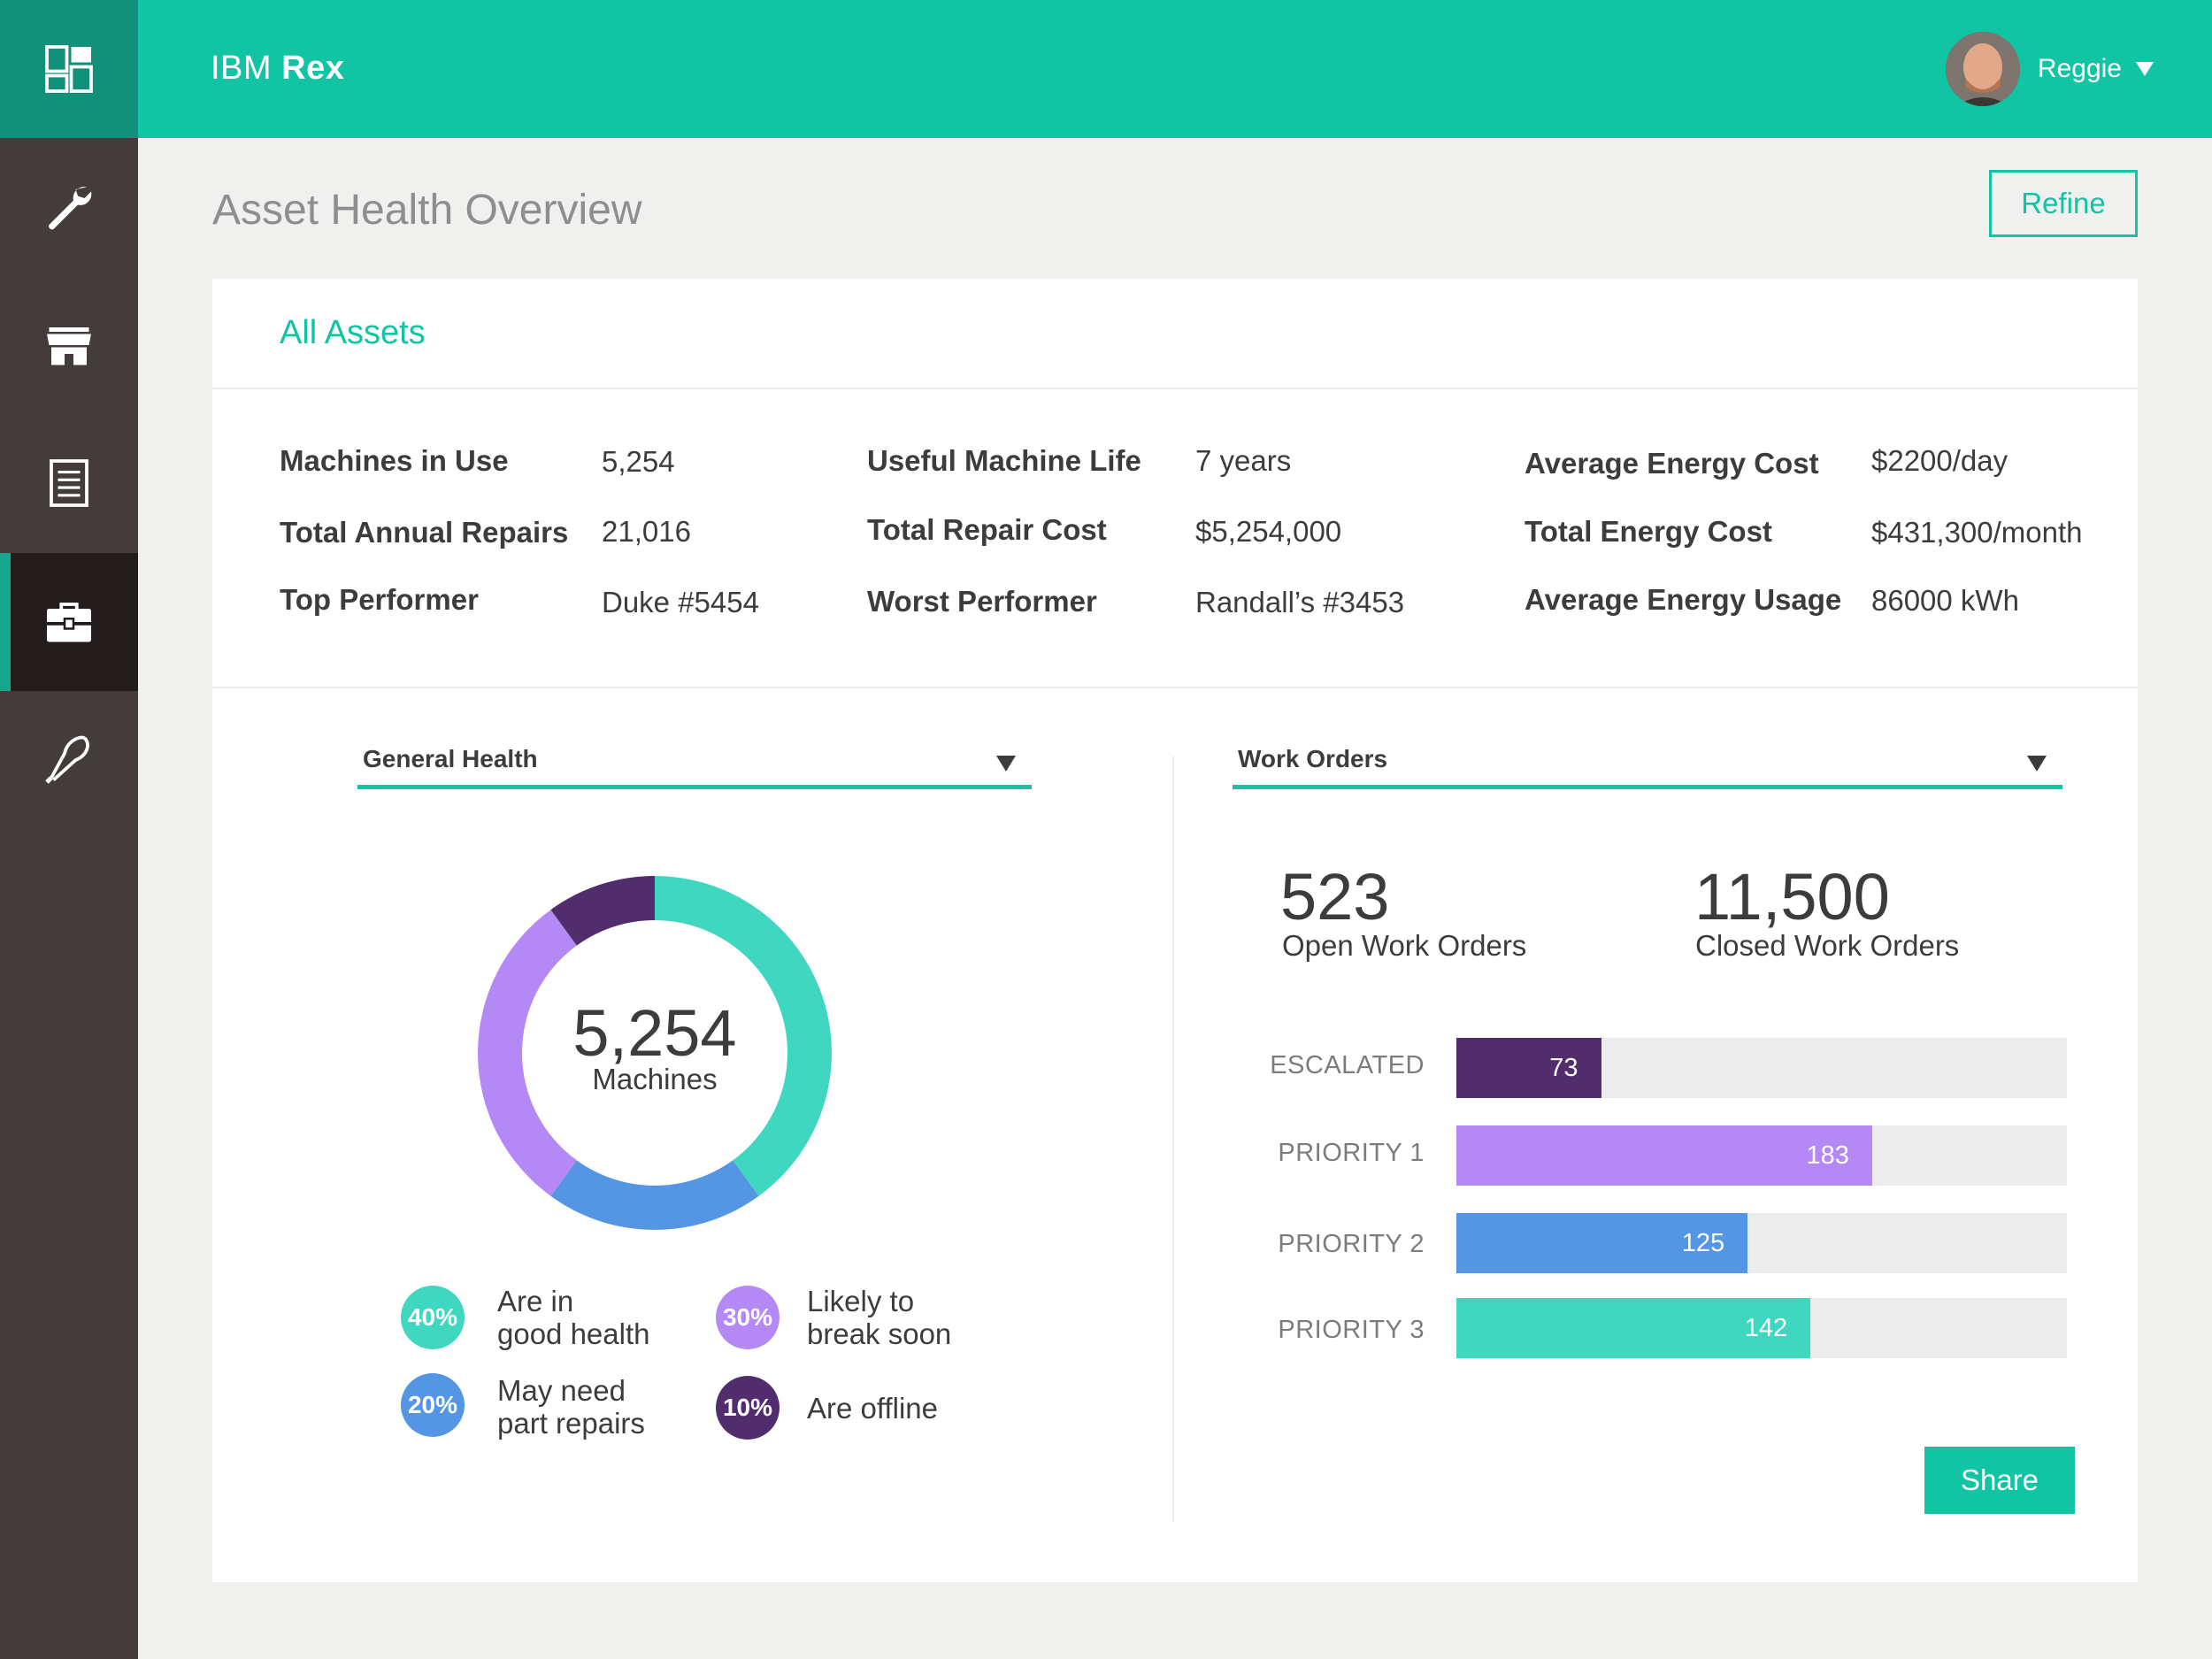 The image size is (2212, 1659). What do you see at coordinates (748, 1408) in the screenshot?
I see `legend-badge: 10%` at bounding box center [748, 1408].